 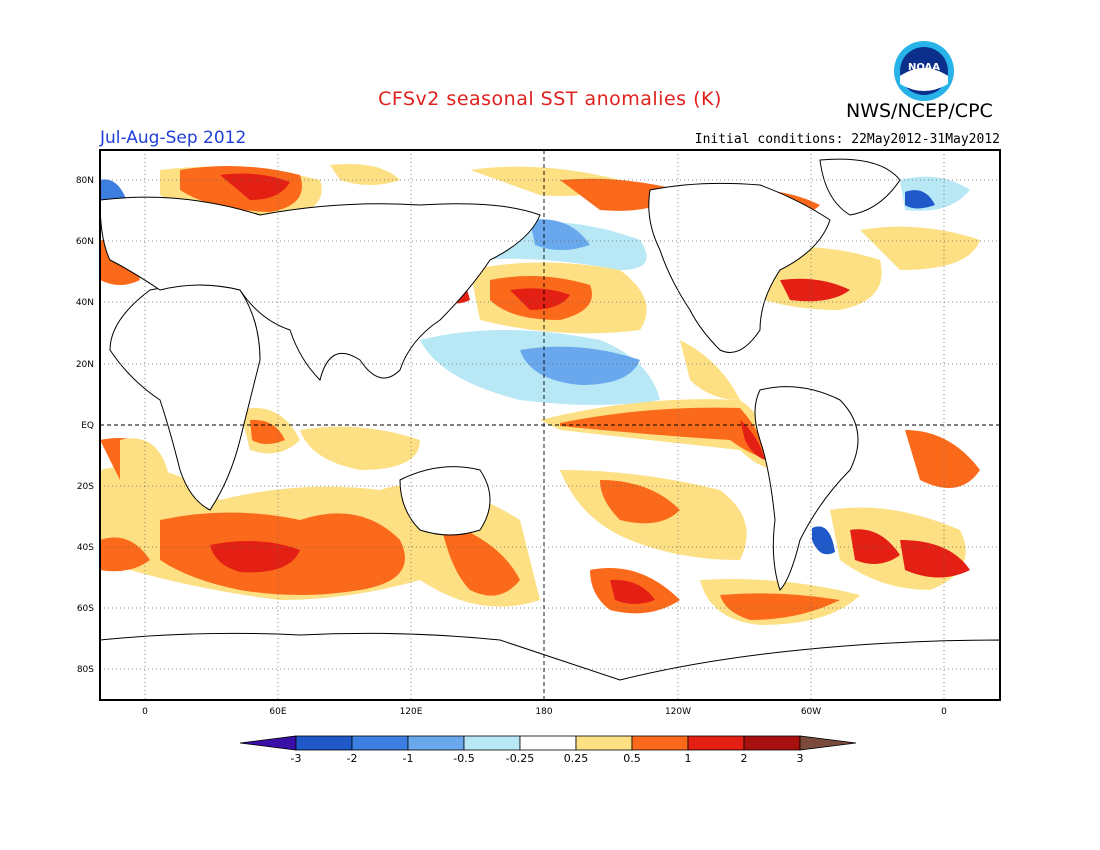 I want to click on lon-axis: 0 60E 120E 180 120W 60W 0, so click(x=544, y=712).